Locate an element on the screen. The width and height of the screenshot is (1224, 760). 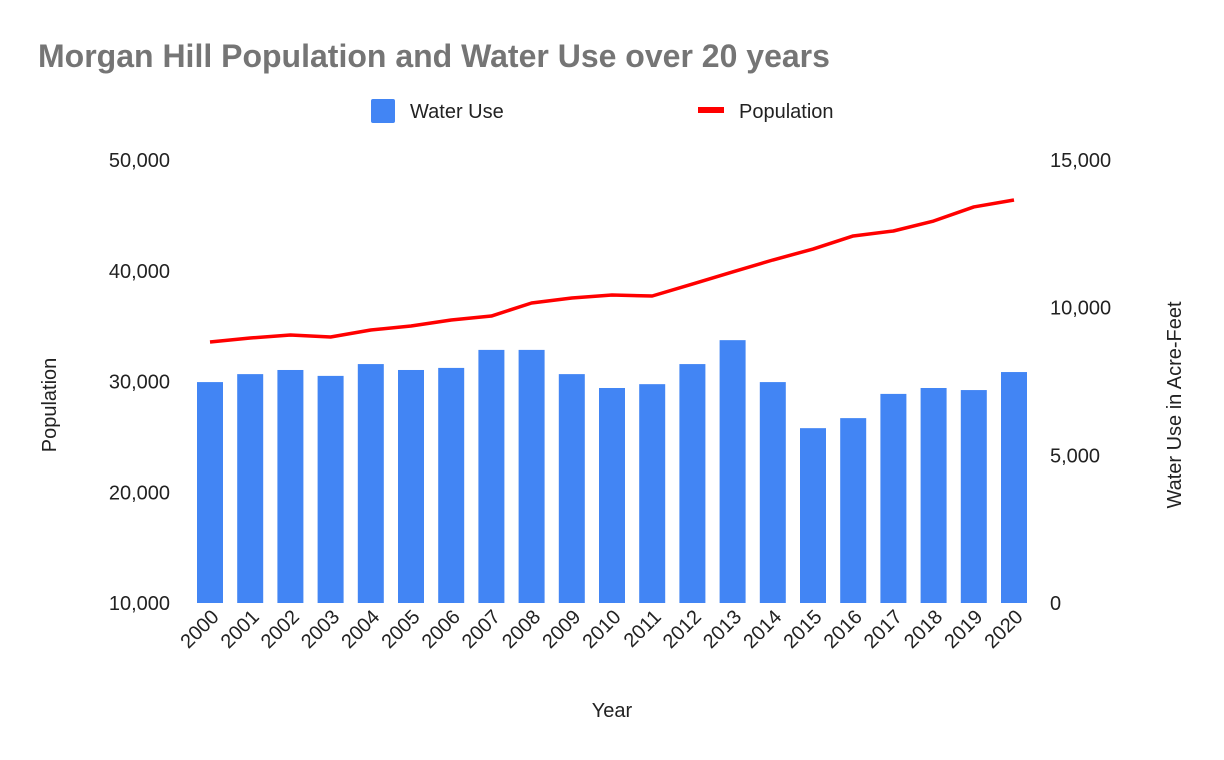
x-tick-label: 2019 is located at coordinates (963, 629).